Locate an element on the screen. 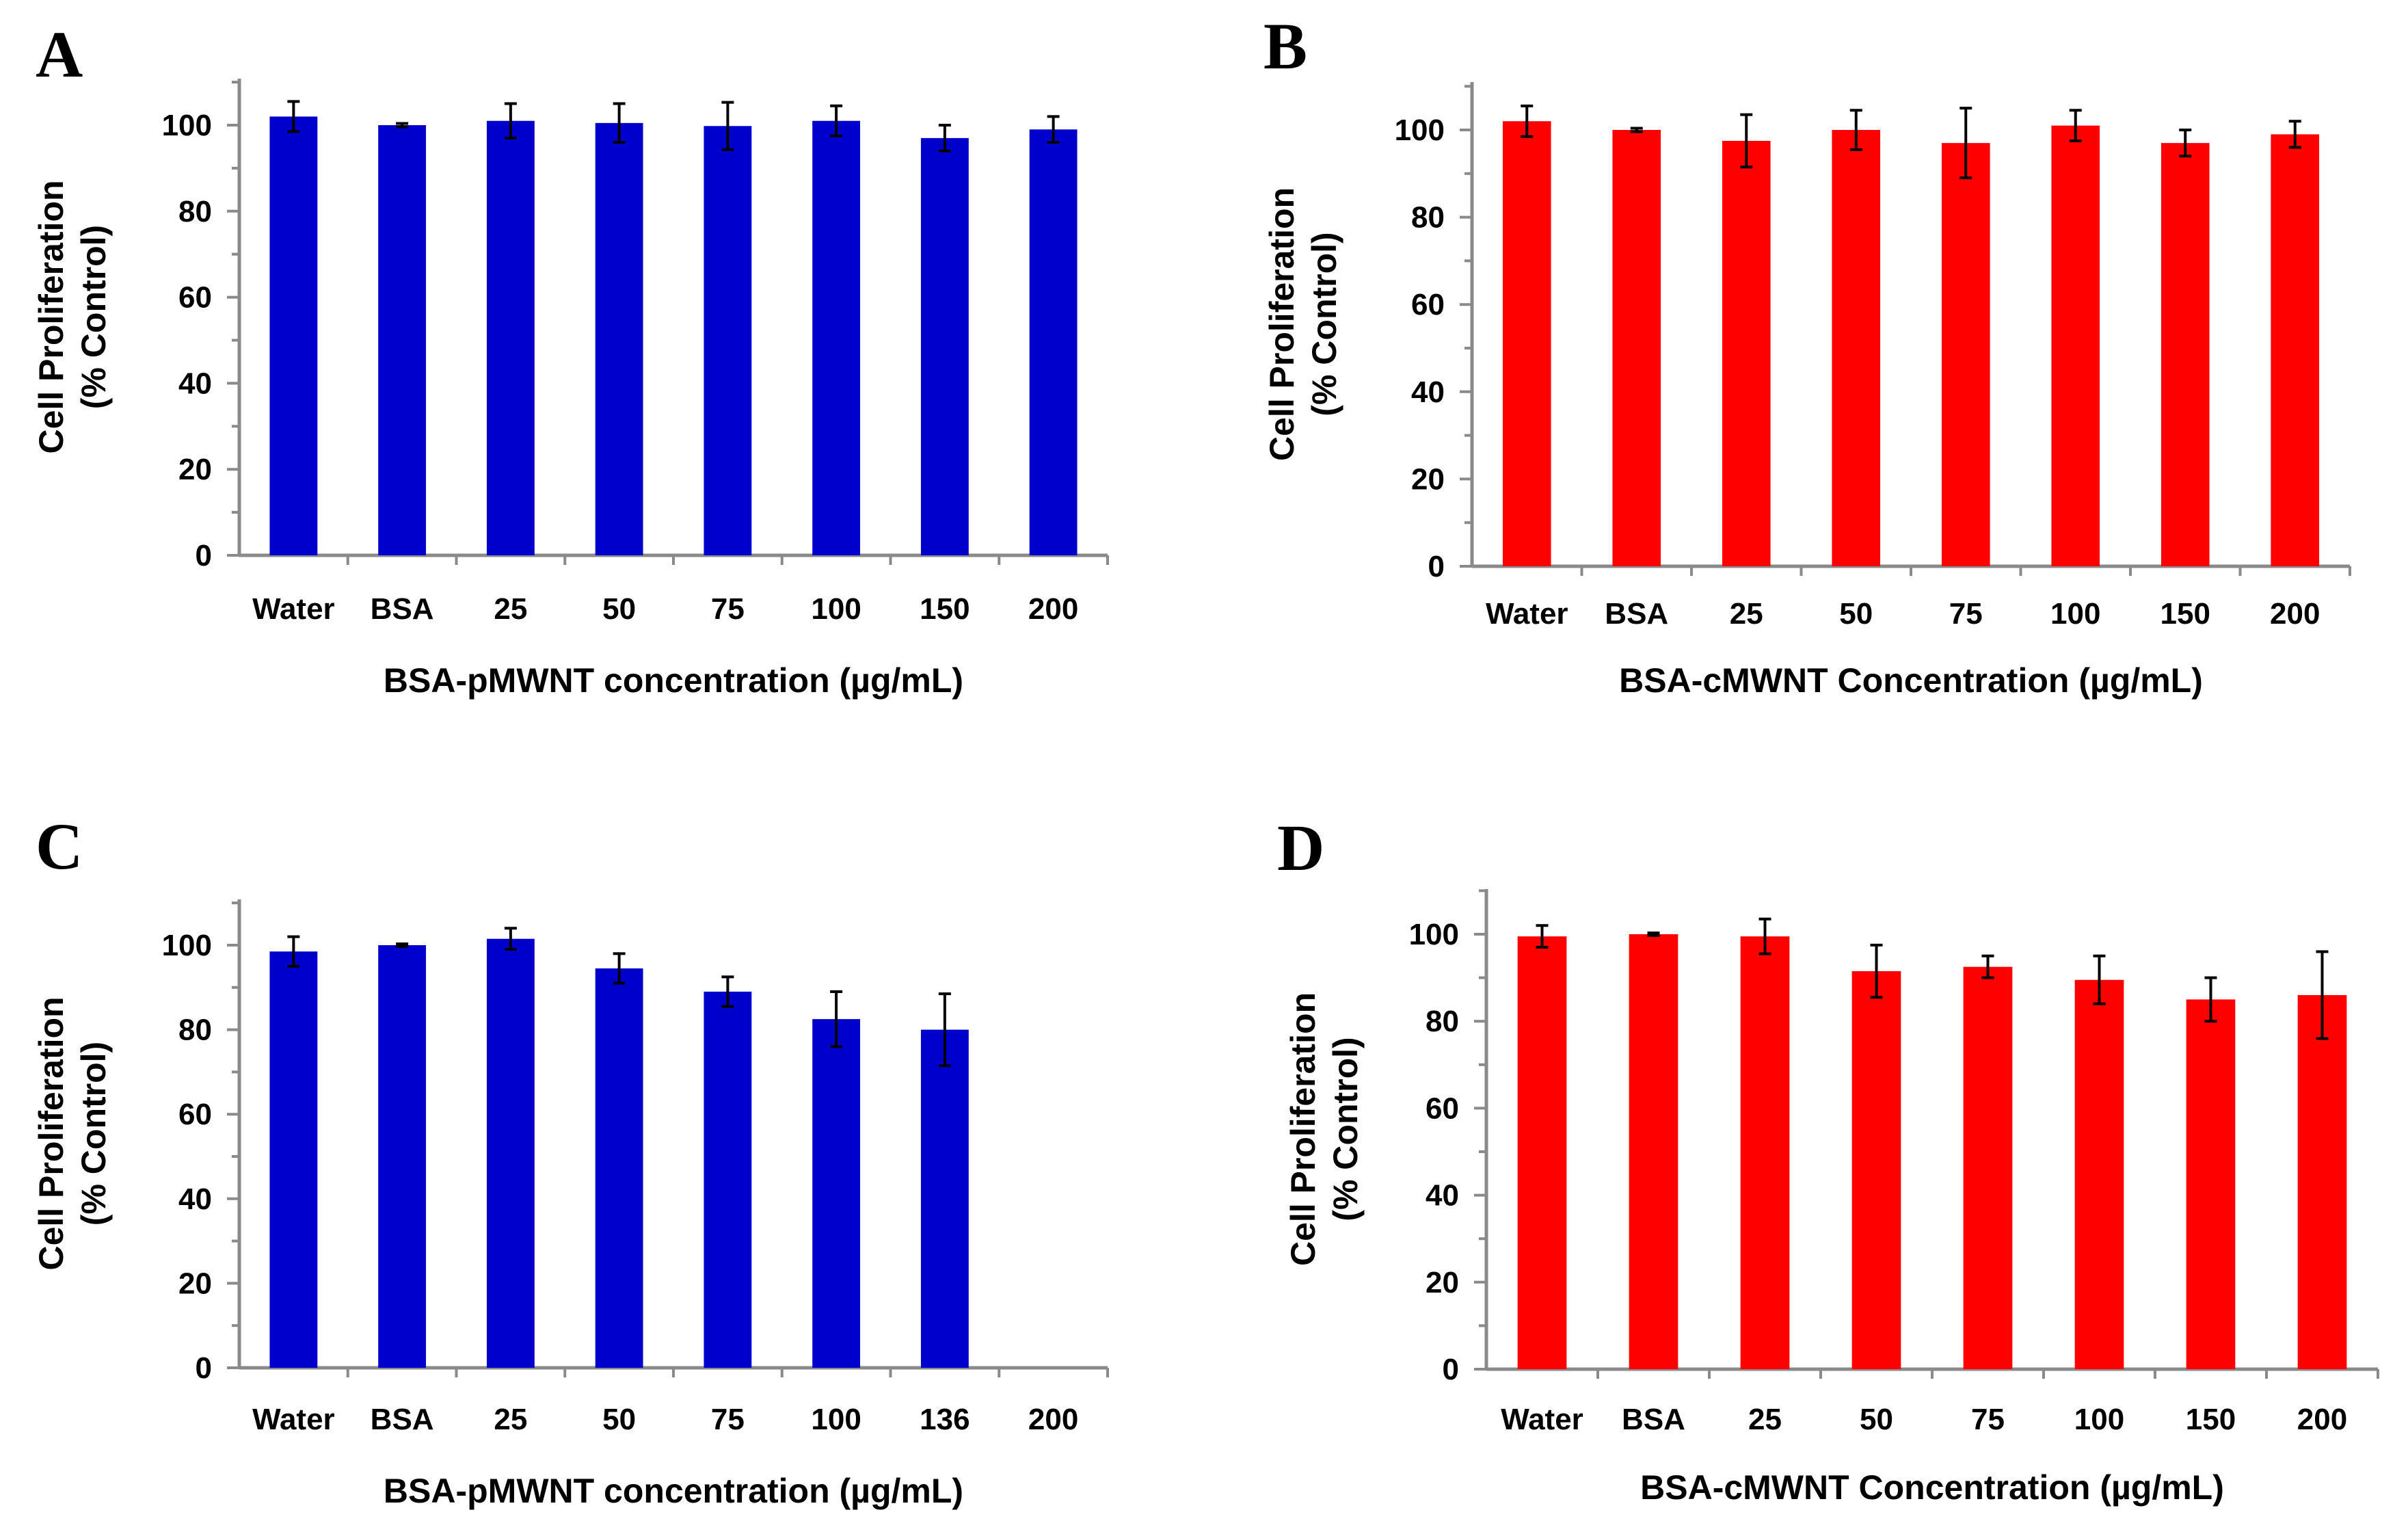 This screenshot has width=2408, height=1534. x-tick-label: 75 is located at coordinates (728, 1419).